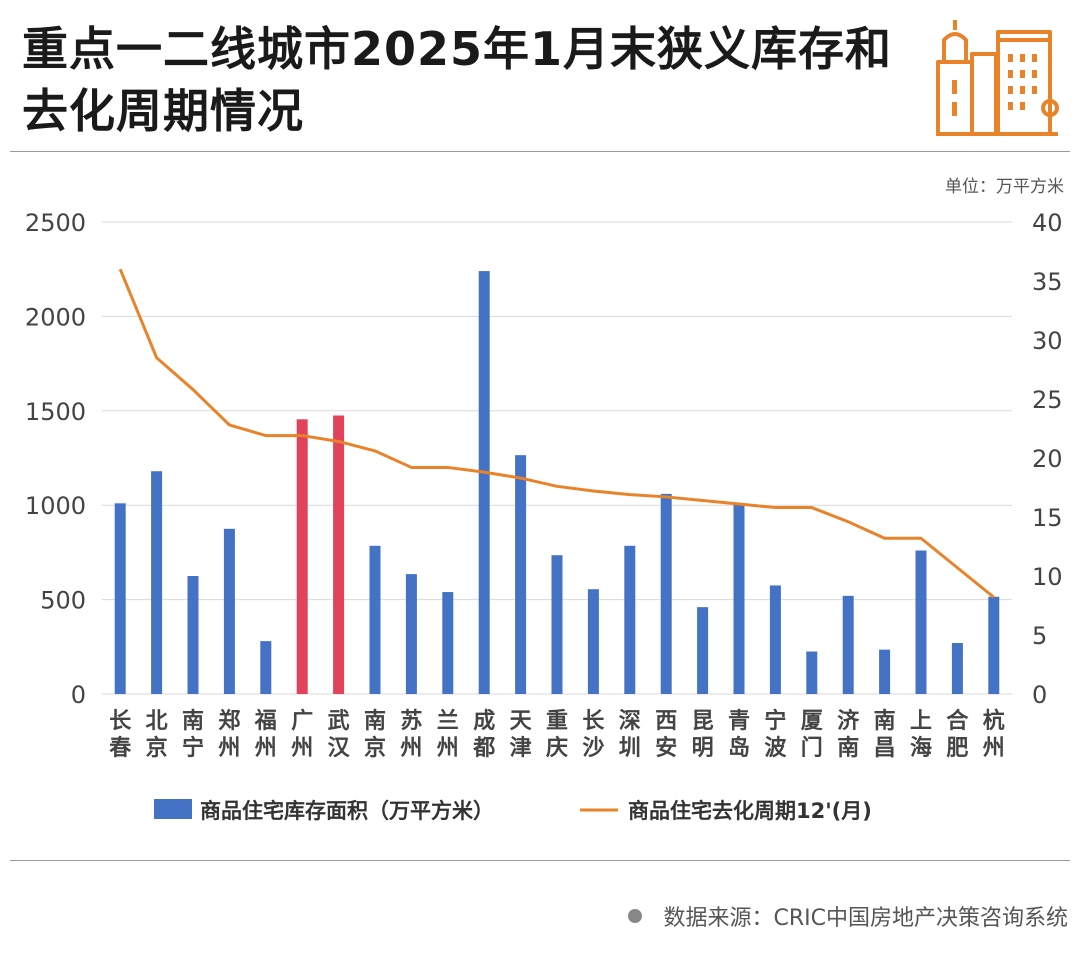  What do you see at coordinates (1047, 282) in the screenshot?
I see `y-right-tick-label: 35` at bounding box center [1047, 282].